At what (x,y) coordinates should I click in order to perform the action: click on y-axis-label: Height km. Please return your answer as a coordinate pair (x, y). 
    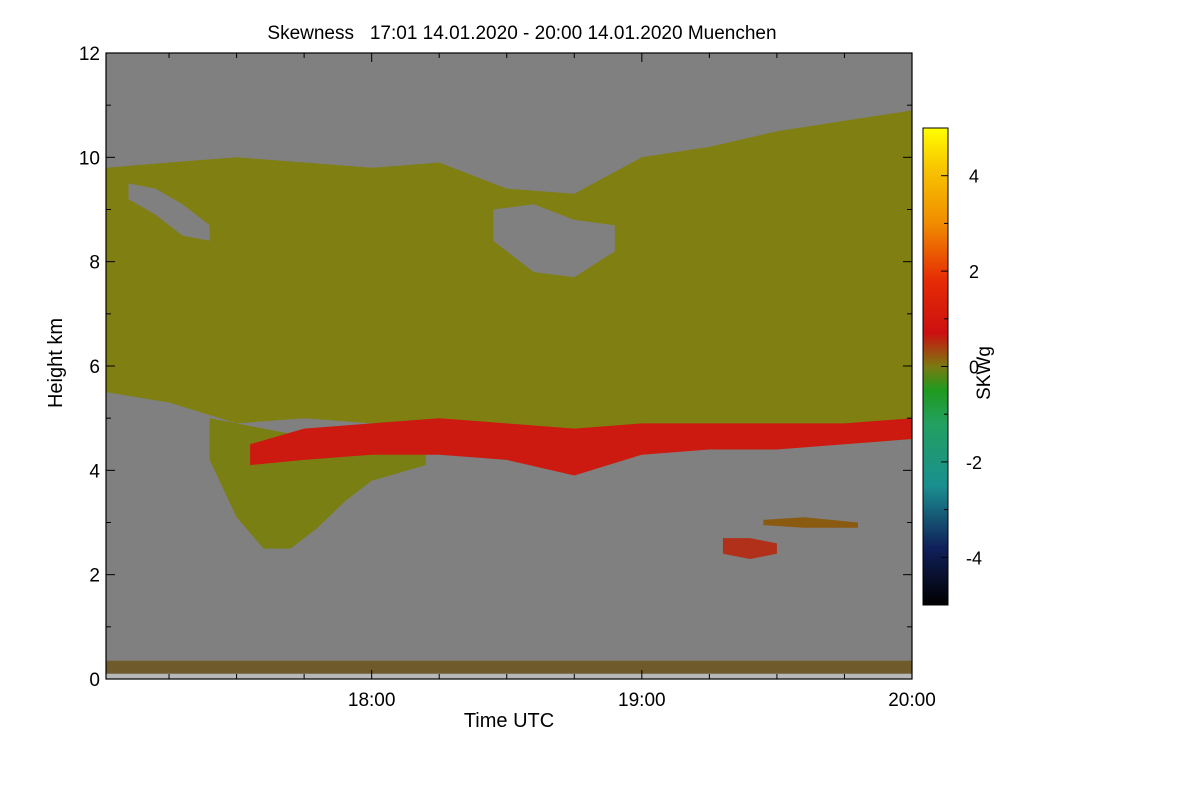
    Looking at the image, I should click on (56, 363).